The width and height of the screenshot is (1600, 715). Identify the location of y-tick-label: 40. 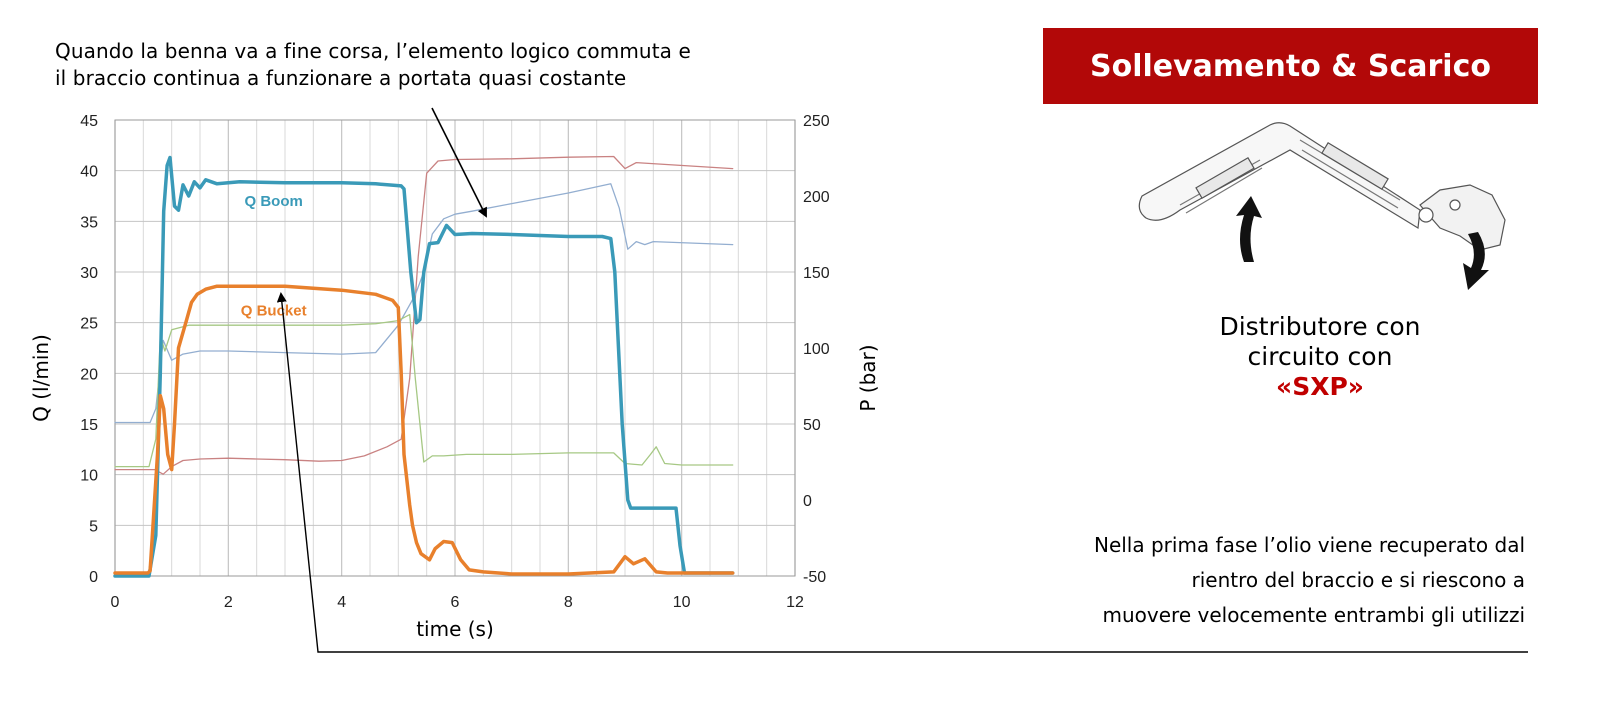
(89, 172).